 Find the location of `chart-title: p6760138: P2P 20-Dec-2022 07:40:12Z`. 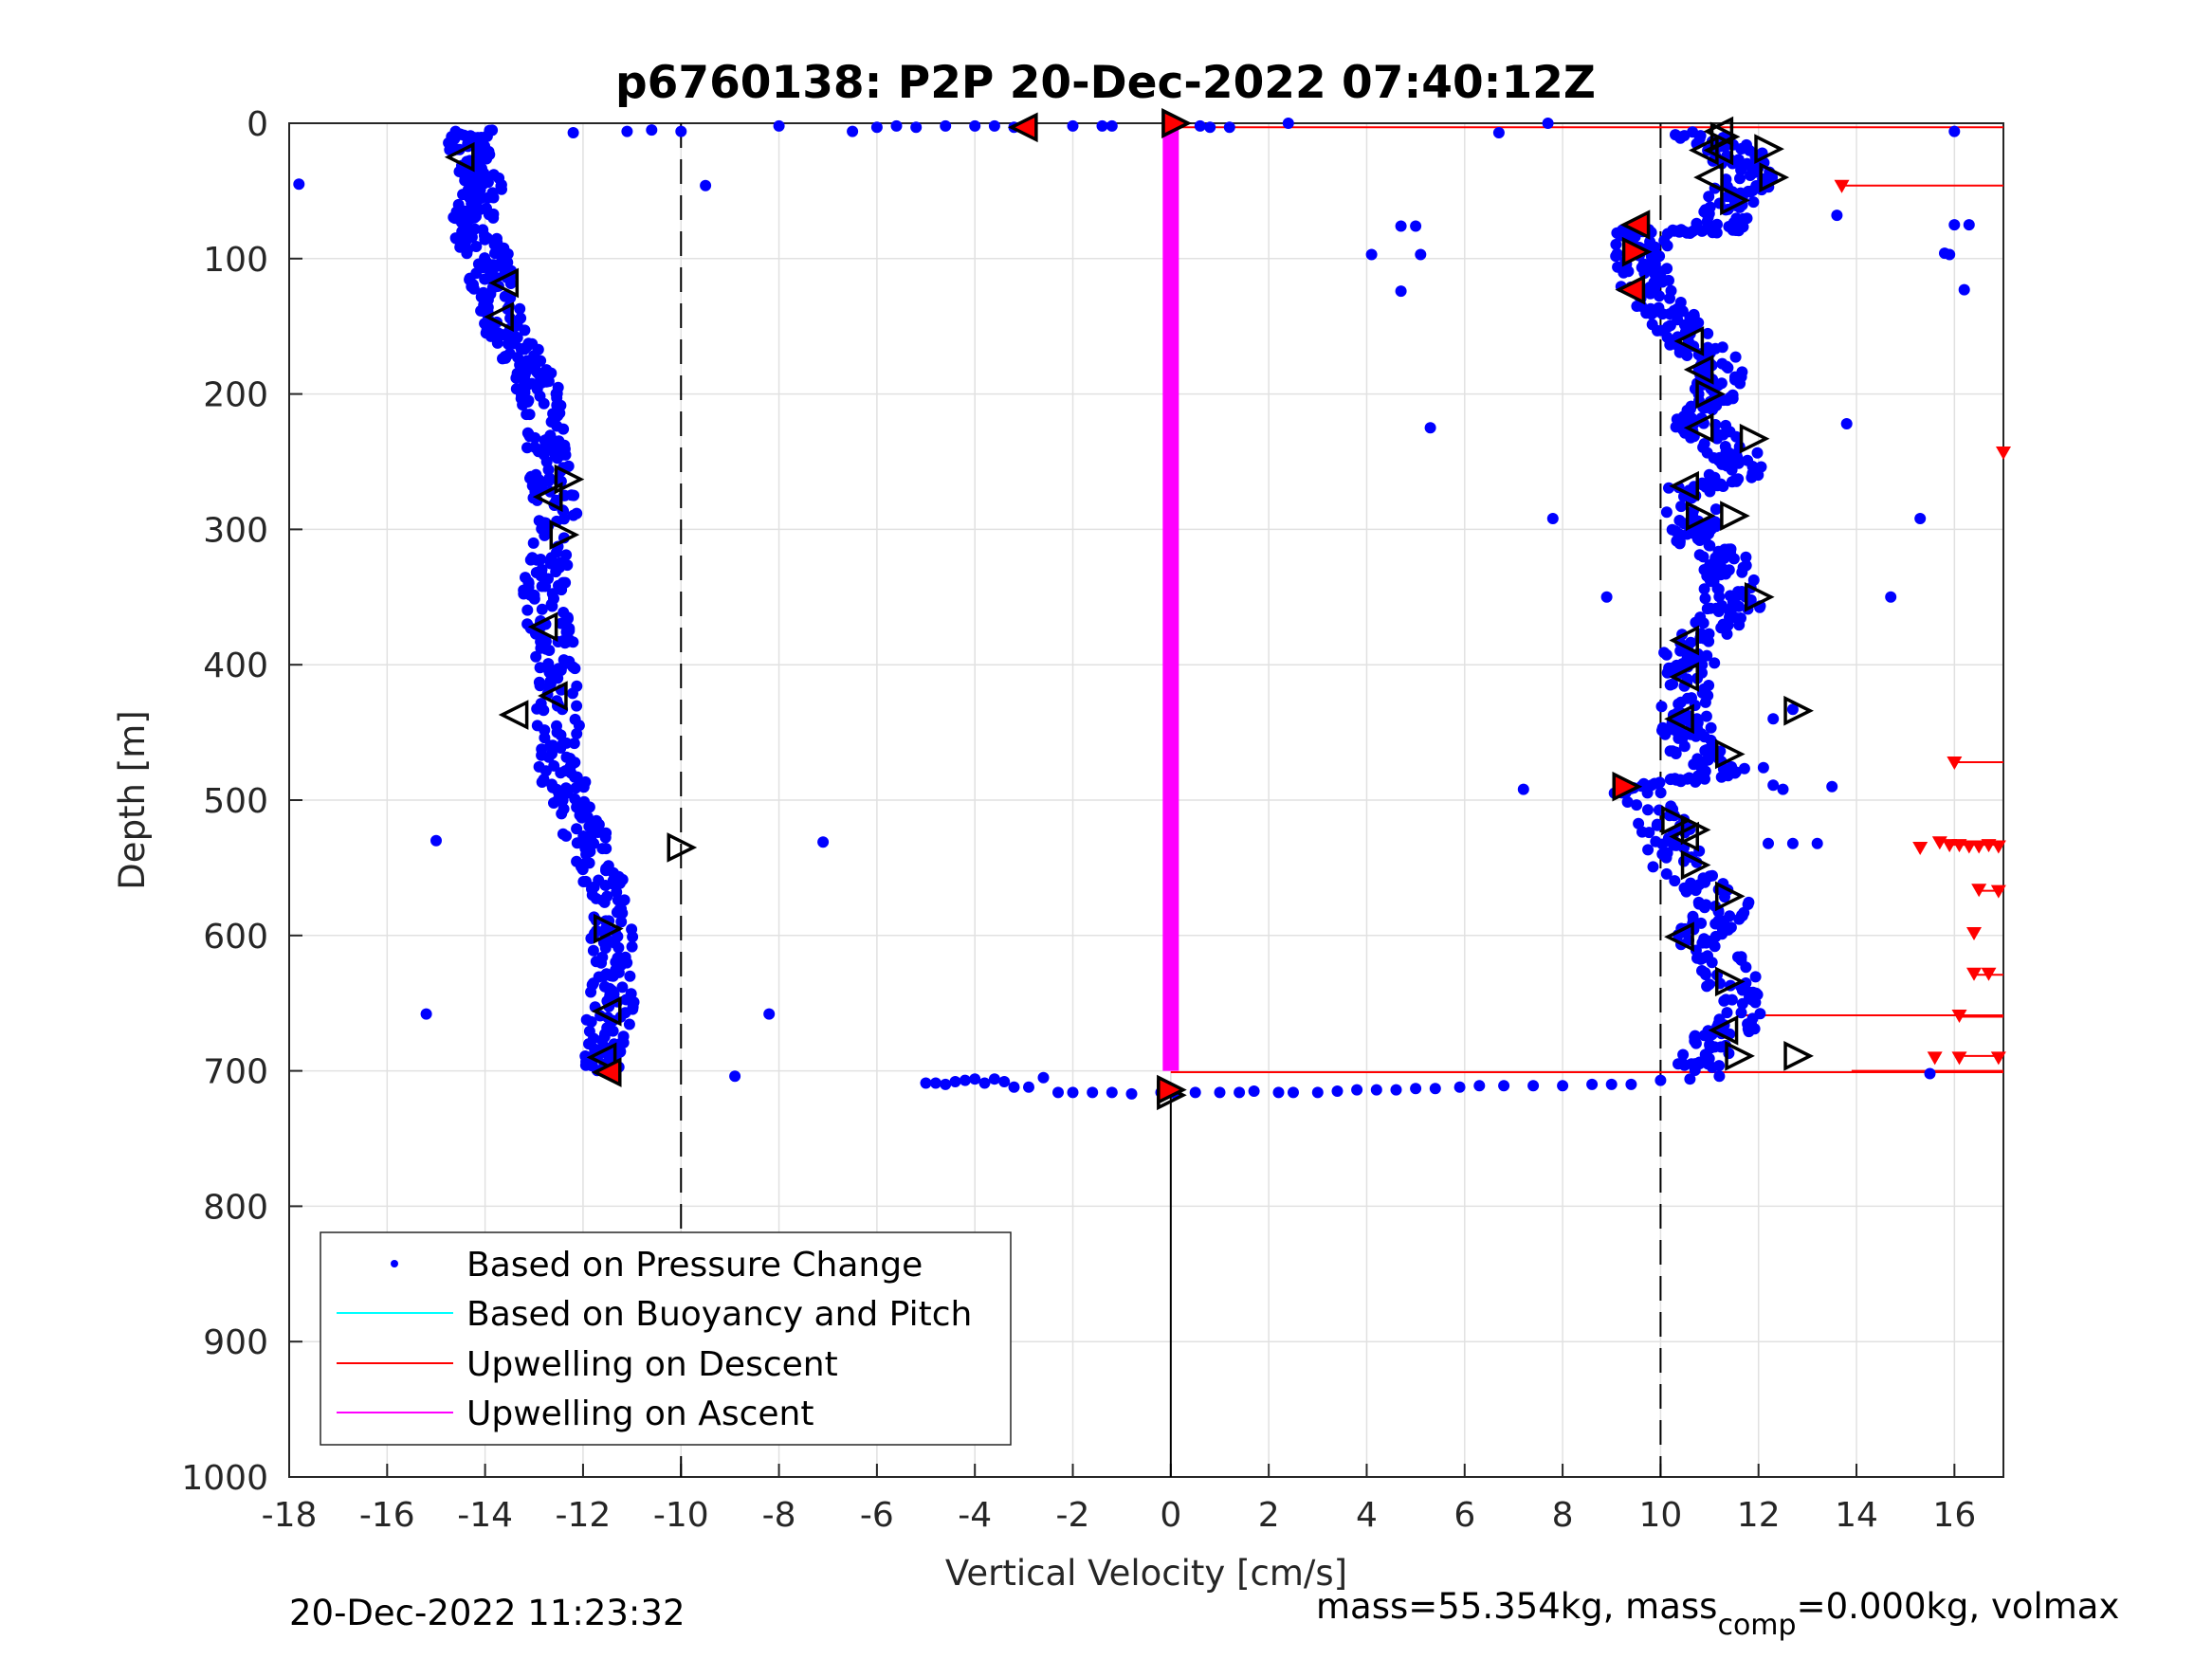

chart-title: p6760138: P2P 20-Dec-2022 07:40:12Z is located at coordinates (1105, 83).